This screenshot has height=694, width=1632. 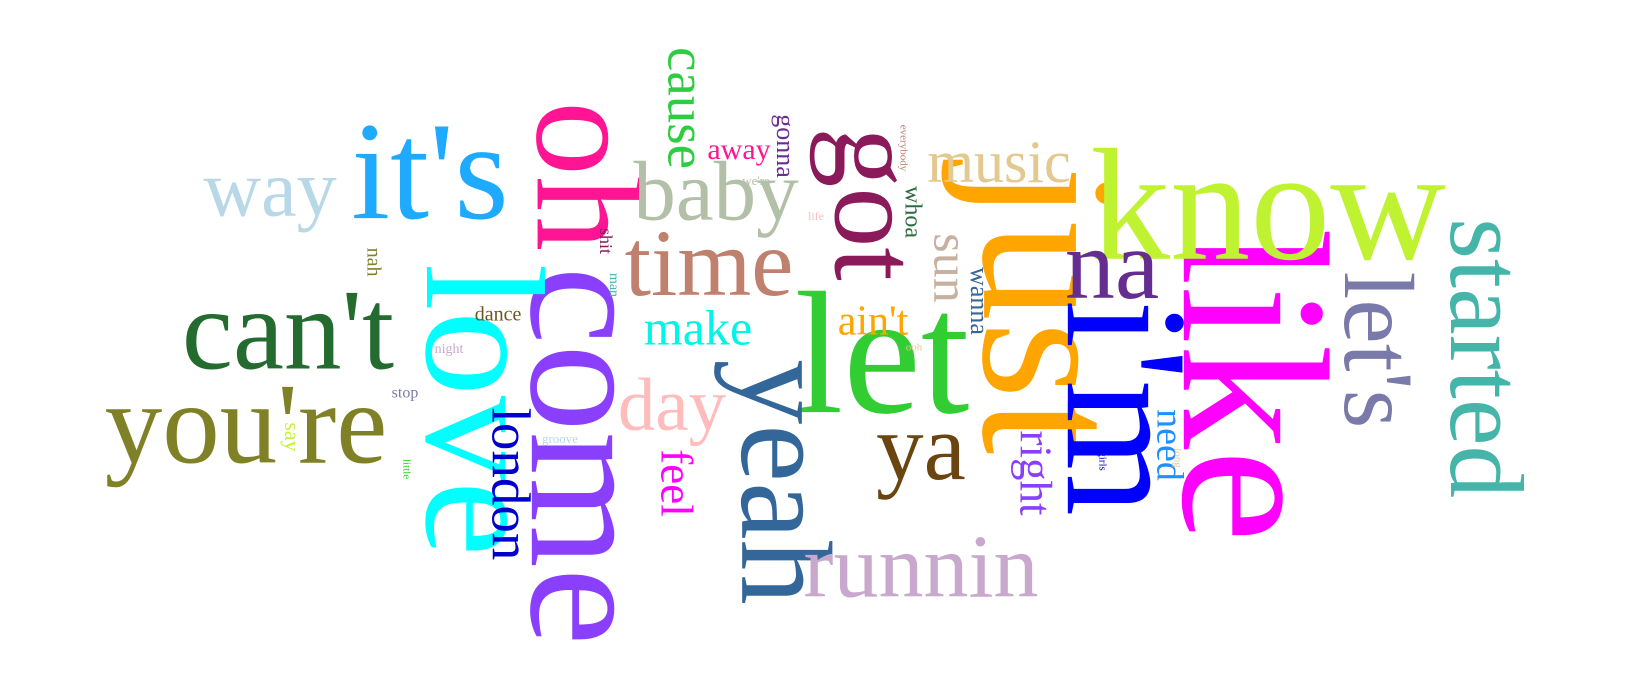 I want to click on word-right: right, so click(x=1036, y=473).